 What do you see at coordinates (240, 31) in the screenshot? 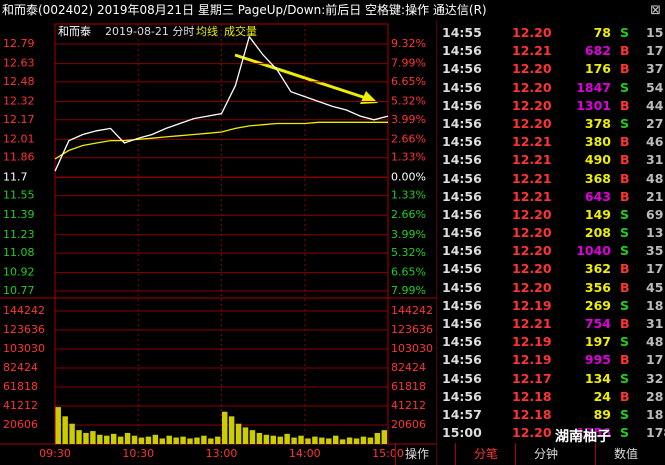
I see `vol-label: 成交量` at bounding box center [240, 31].